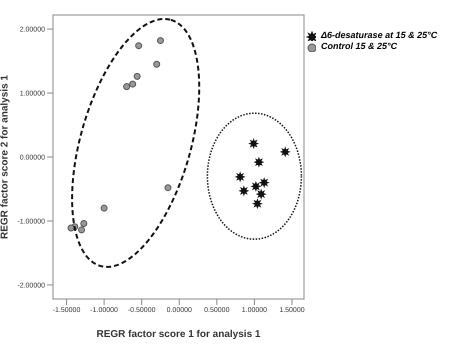  I want to click on legend-label: Control 15 & 25°C, so click(359, 46).